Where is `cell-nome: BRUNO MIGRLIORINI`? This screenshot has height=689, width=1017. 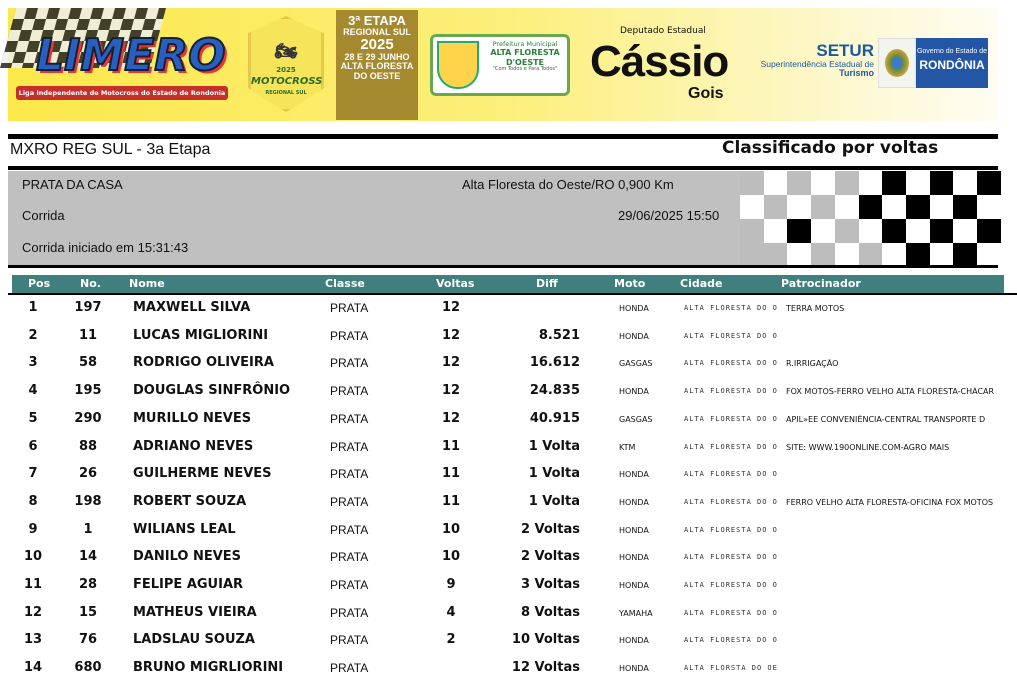
cell-nome: BRUNO MIGRLIORINI is located at coordinates (208, 668).